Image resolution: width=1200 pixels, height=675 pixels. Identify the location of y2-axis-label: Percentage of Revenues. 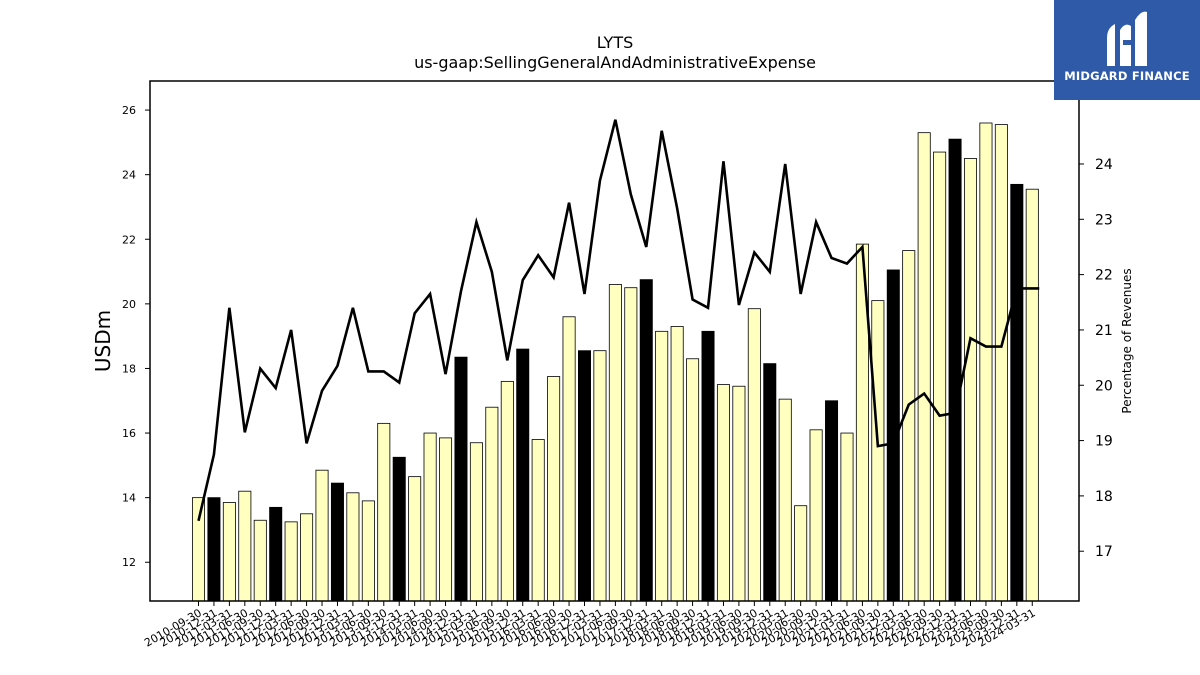
(1127, 340).